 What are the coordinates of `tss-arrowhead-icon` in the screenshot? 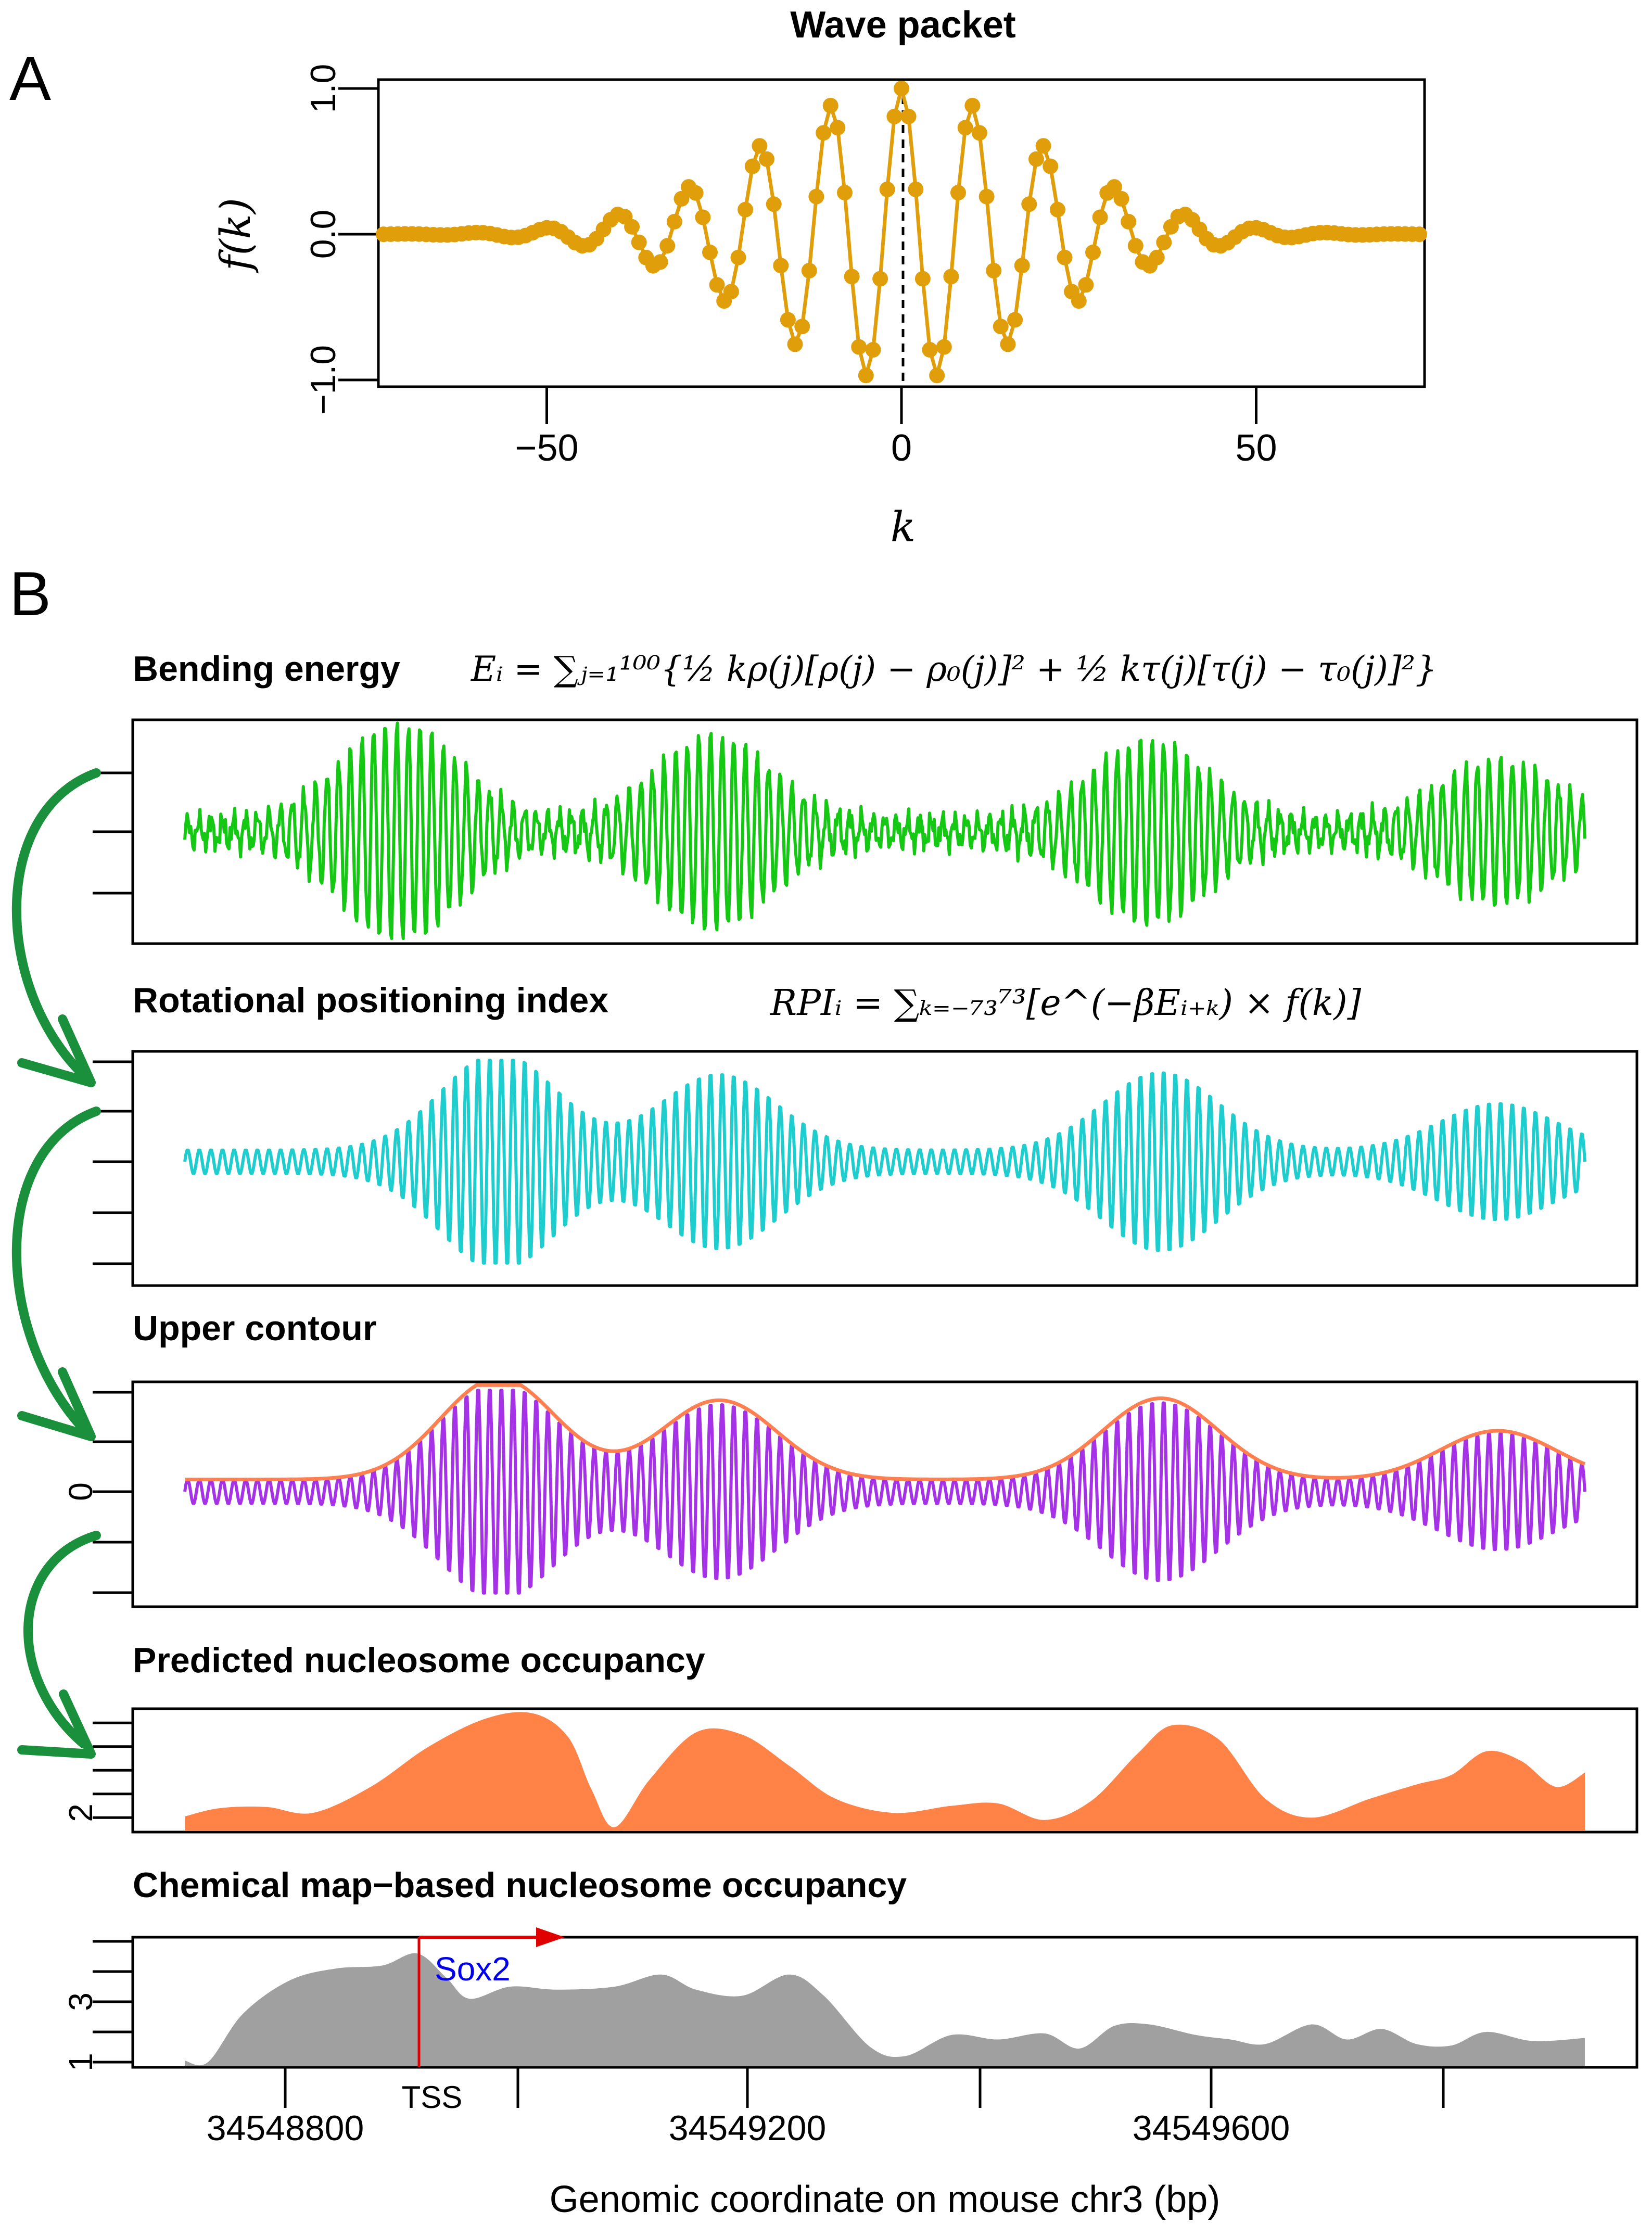 It's located at (550, 1937).